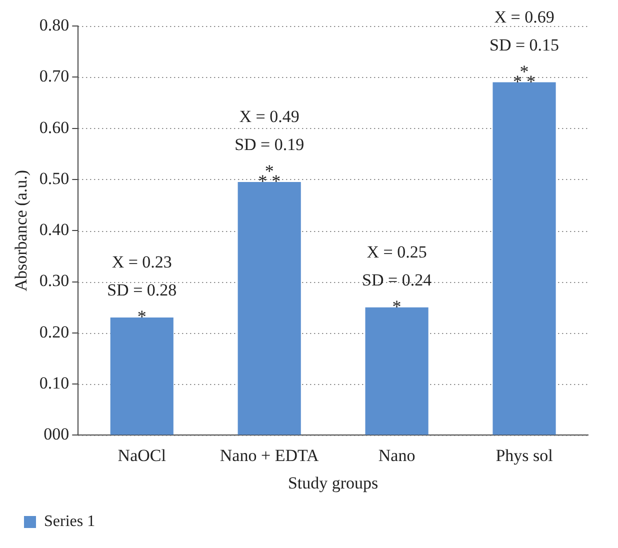 The width and height of the screenshot is (618, 548). I want to click on annotation: X = 0.25 SD = 0.24 *, so click(397, 279).